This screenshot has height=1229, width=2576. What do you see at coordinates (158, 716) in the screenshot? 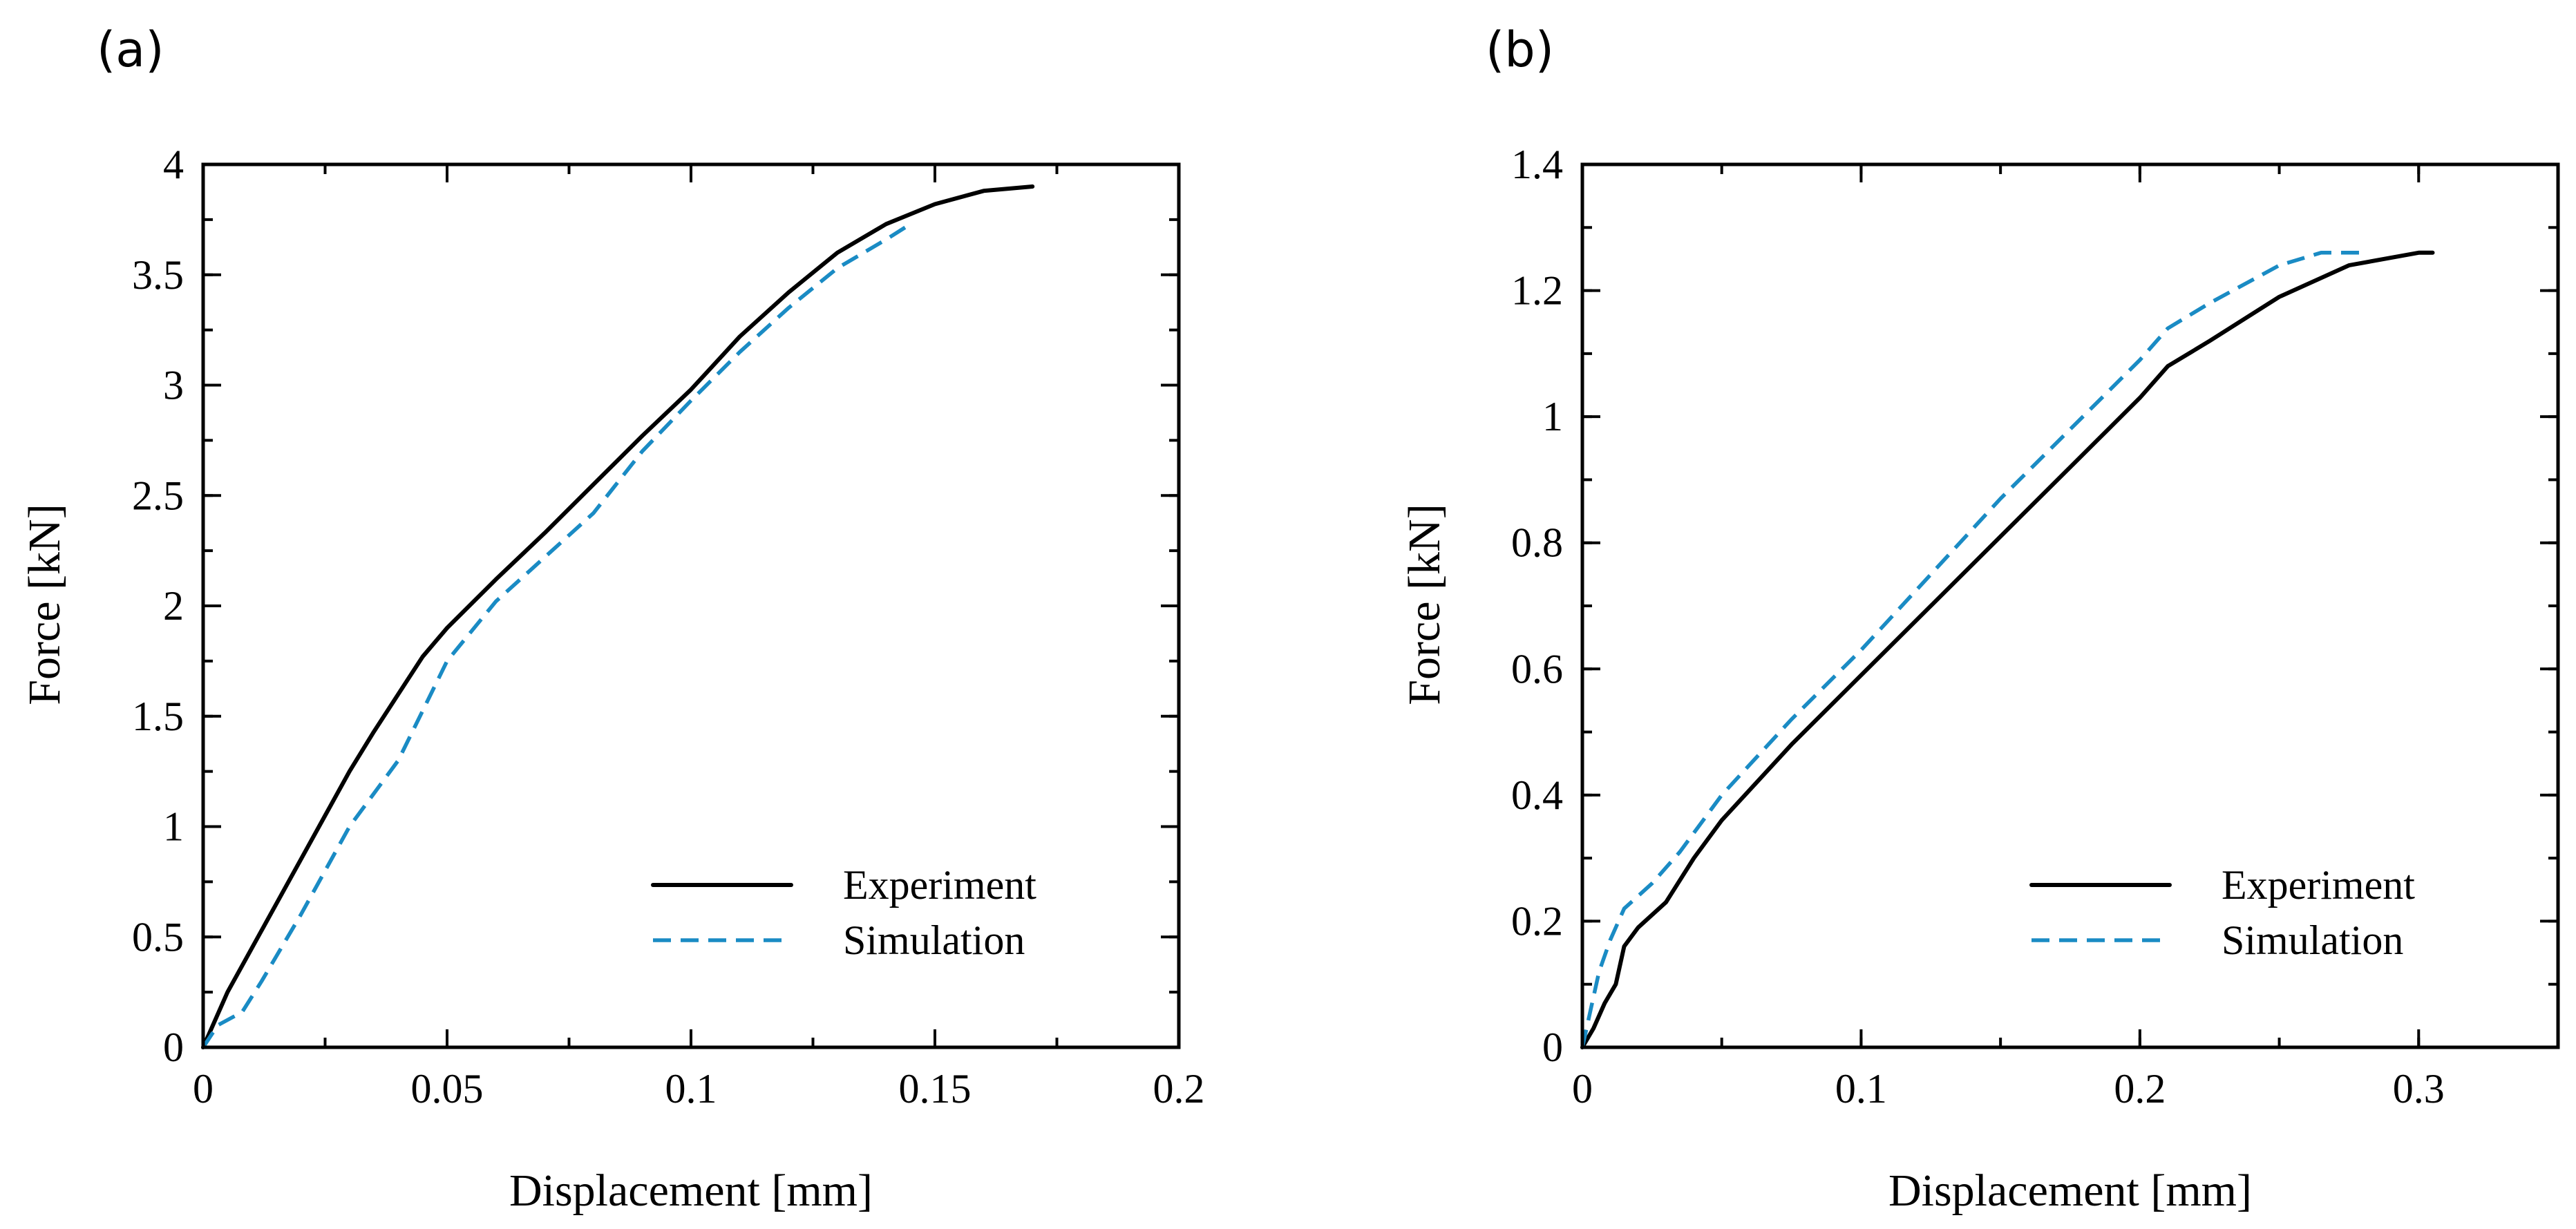
I see `y-tick-label-a: 1.5` at bounding box center [158, 716].